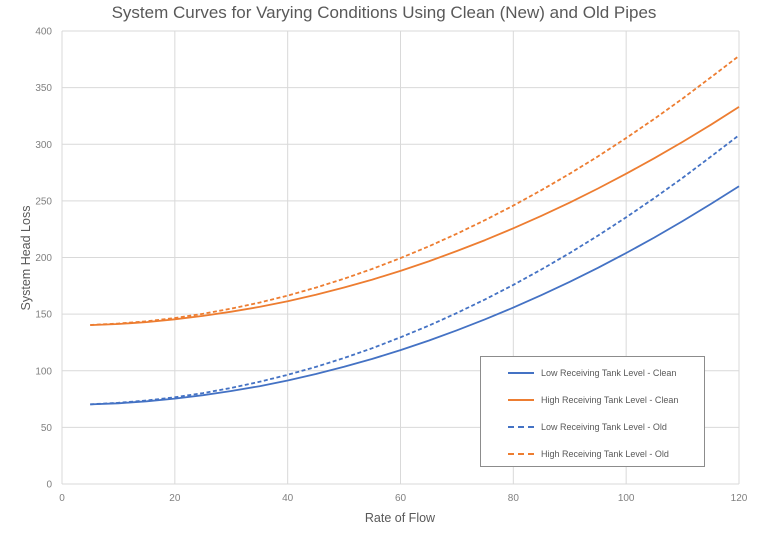 The width and height of the screenshot is (768, 534). Describe the element at coordinates (43, 371) in the screenshot. I see `y-tick-label: 100` at that location.